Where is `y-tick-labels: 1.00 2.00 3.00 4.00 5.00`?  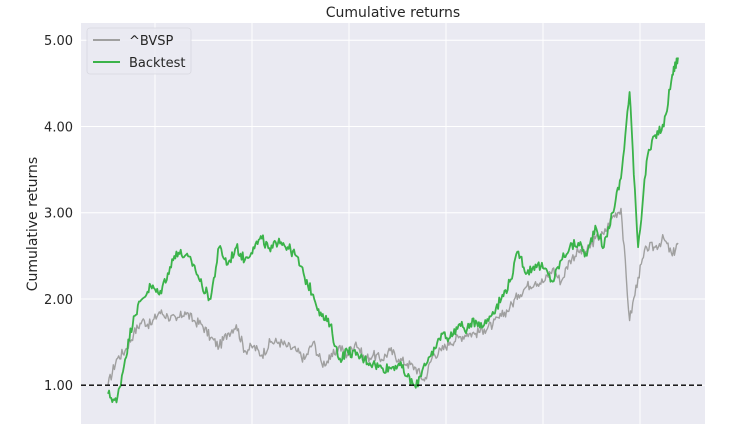
y-tick-labels: 1.00 2.00 3.00 4.00 5.00 is located at coordinates (58, 214).